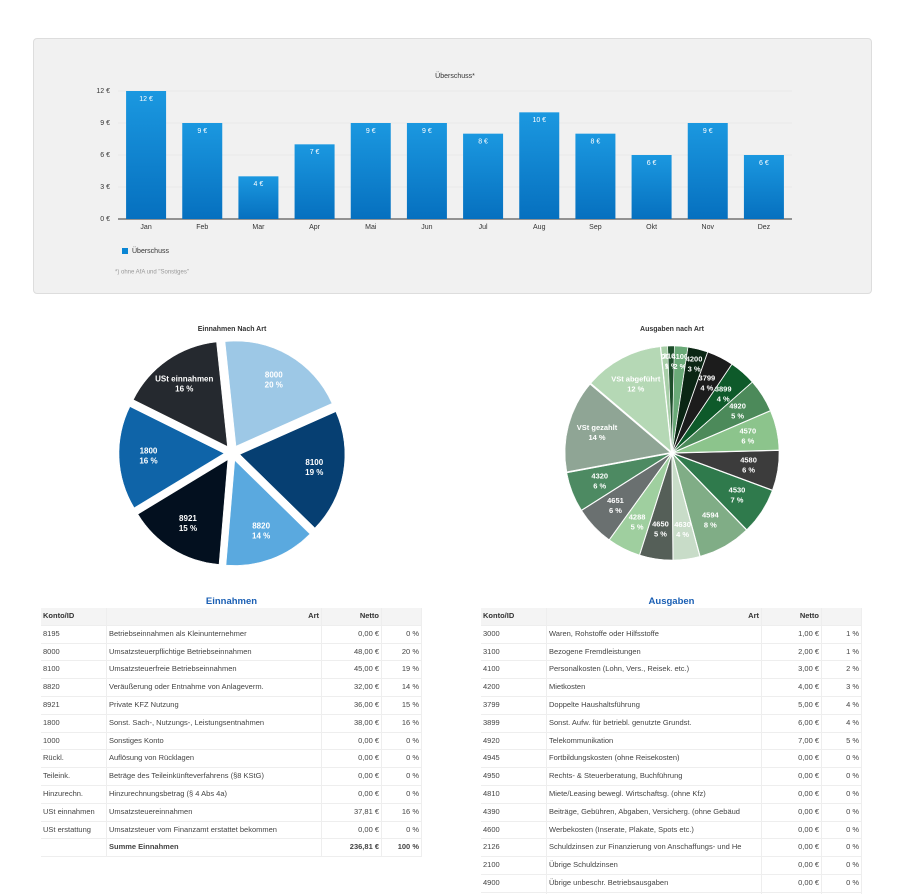 The width and height of the screenshot is (903, 894). What do you see at coordinates (274, 385) in the screenshot?
I see `slice-value: 20 %` at bounding box center [274, 385].